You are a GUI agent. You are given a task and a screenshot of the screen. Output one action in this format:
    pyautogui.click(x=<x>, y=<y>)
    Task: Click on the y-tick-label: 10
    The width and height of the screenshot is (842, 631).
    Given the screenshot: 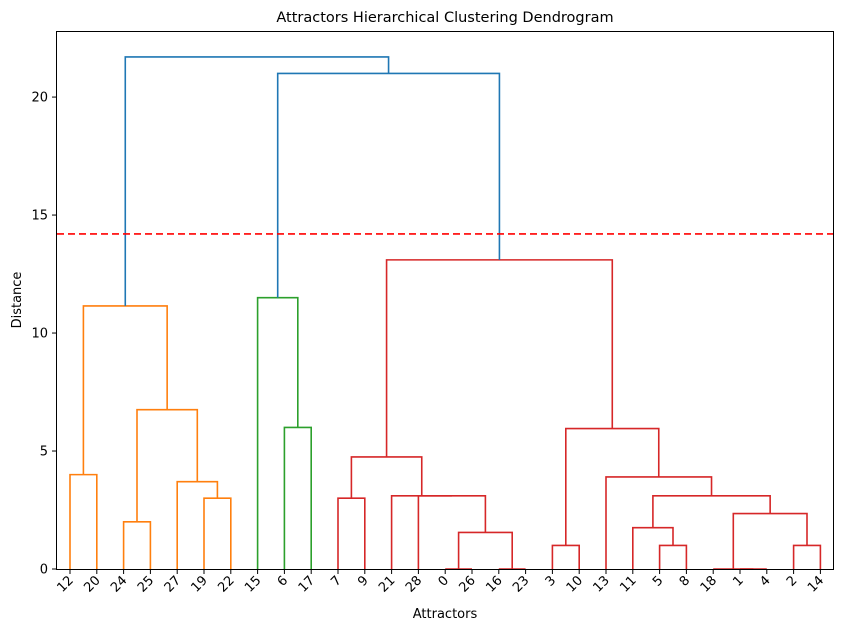 What is the action you would take?
    pyautogui.click(x=39, y=334)
    